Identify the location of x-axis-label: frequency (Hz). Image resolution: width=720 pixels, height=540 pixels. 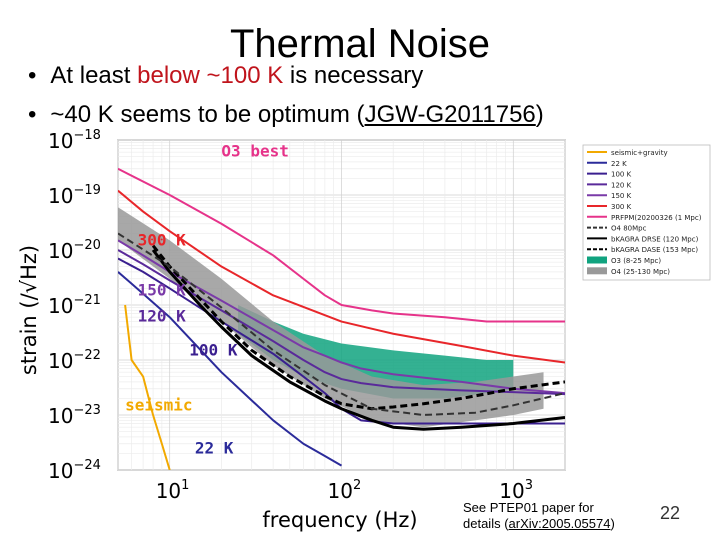
(339, 520).